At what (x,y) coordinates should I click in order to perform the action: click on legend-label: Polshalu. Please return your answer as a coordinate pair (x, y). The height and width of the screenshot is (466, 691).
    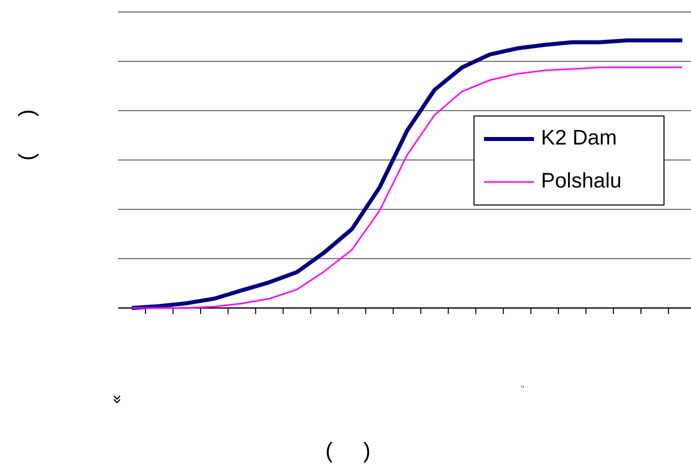
    Looking at the image, I should click on (581, 181).